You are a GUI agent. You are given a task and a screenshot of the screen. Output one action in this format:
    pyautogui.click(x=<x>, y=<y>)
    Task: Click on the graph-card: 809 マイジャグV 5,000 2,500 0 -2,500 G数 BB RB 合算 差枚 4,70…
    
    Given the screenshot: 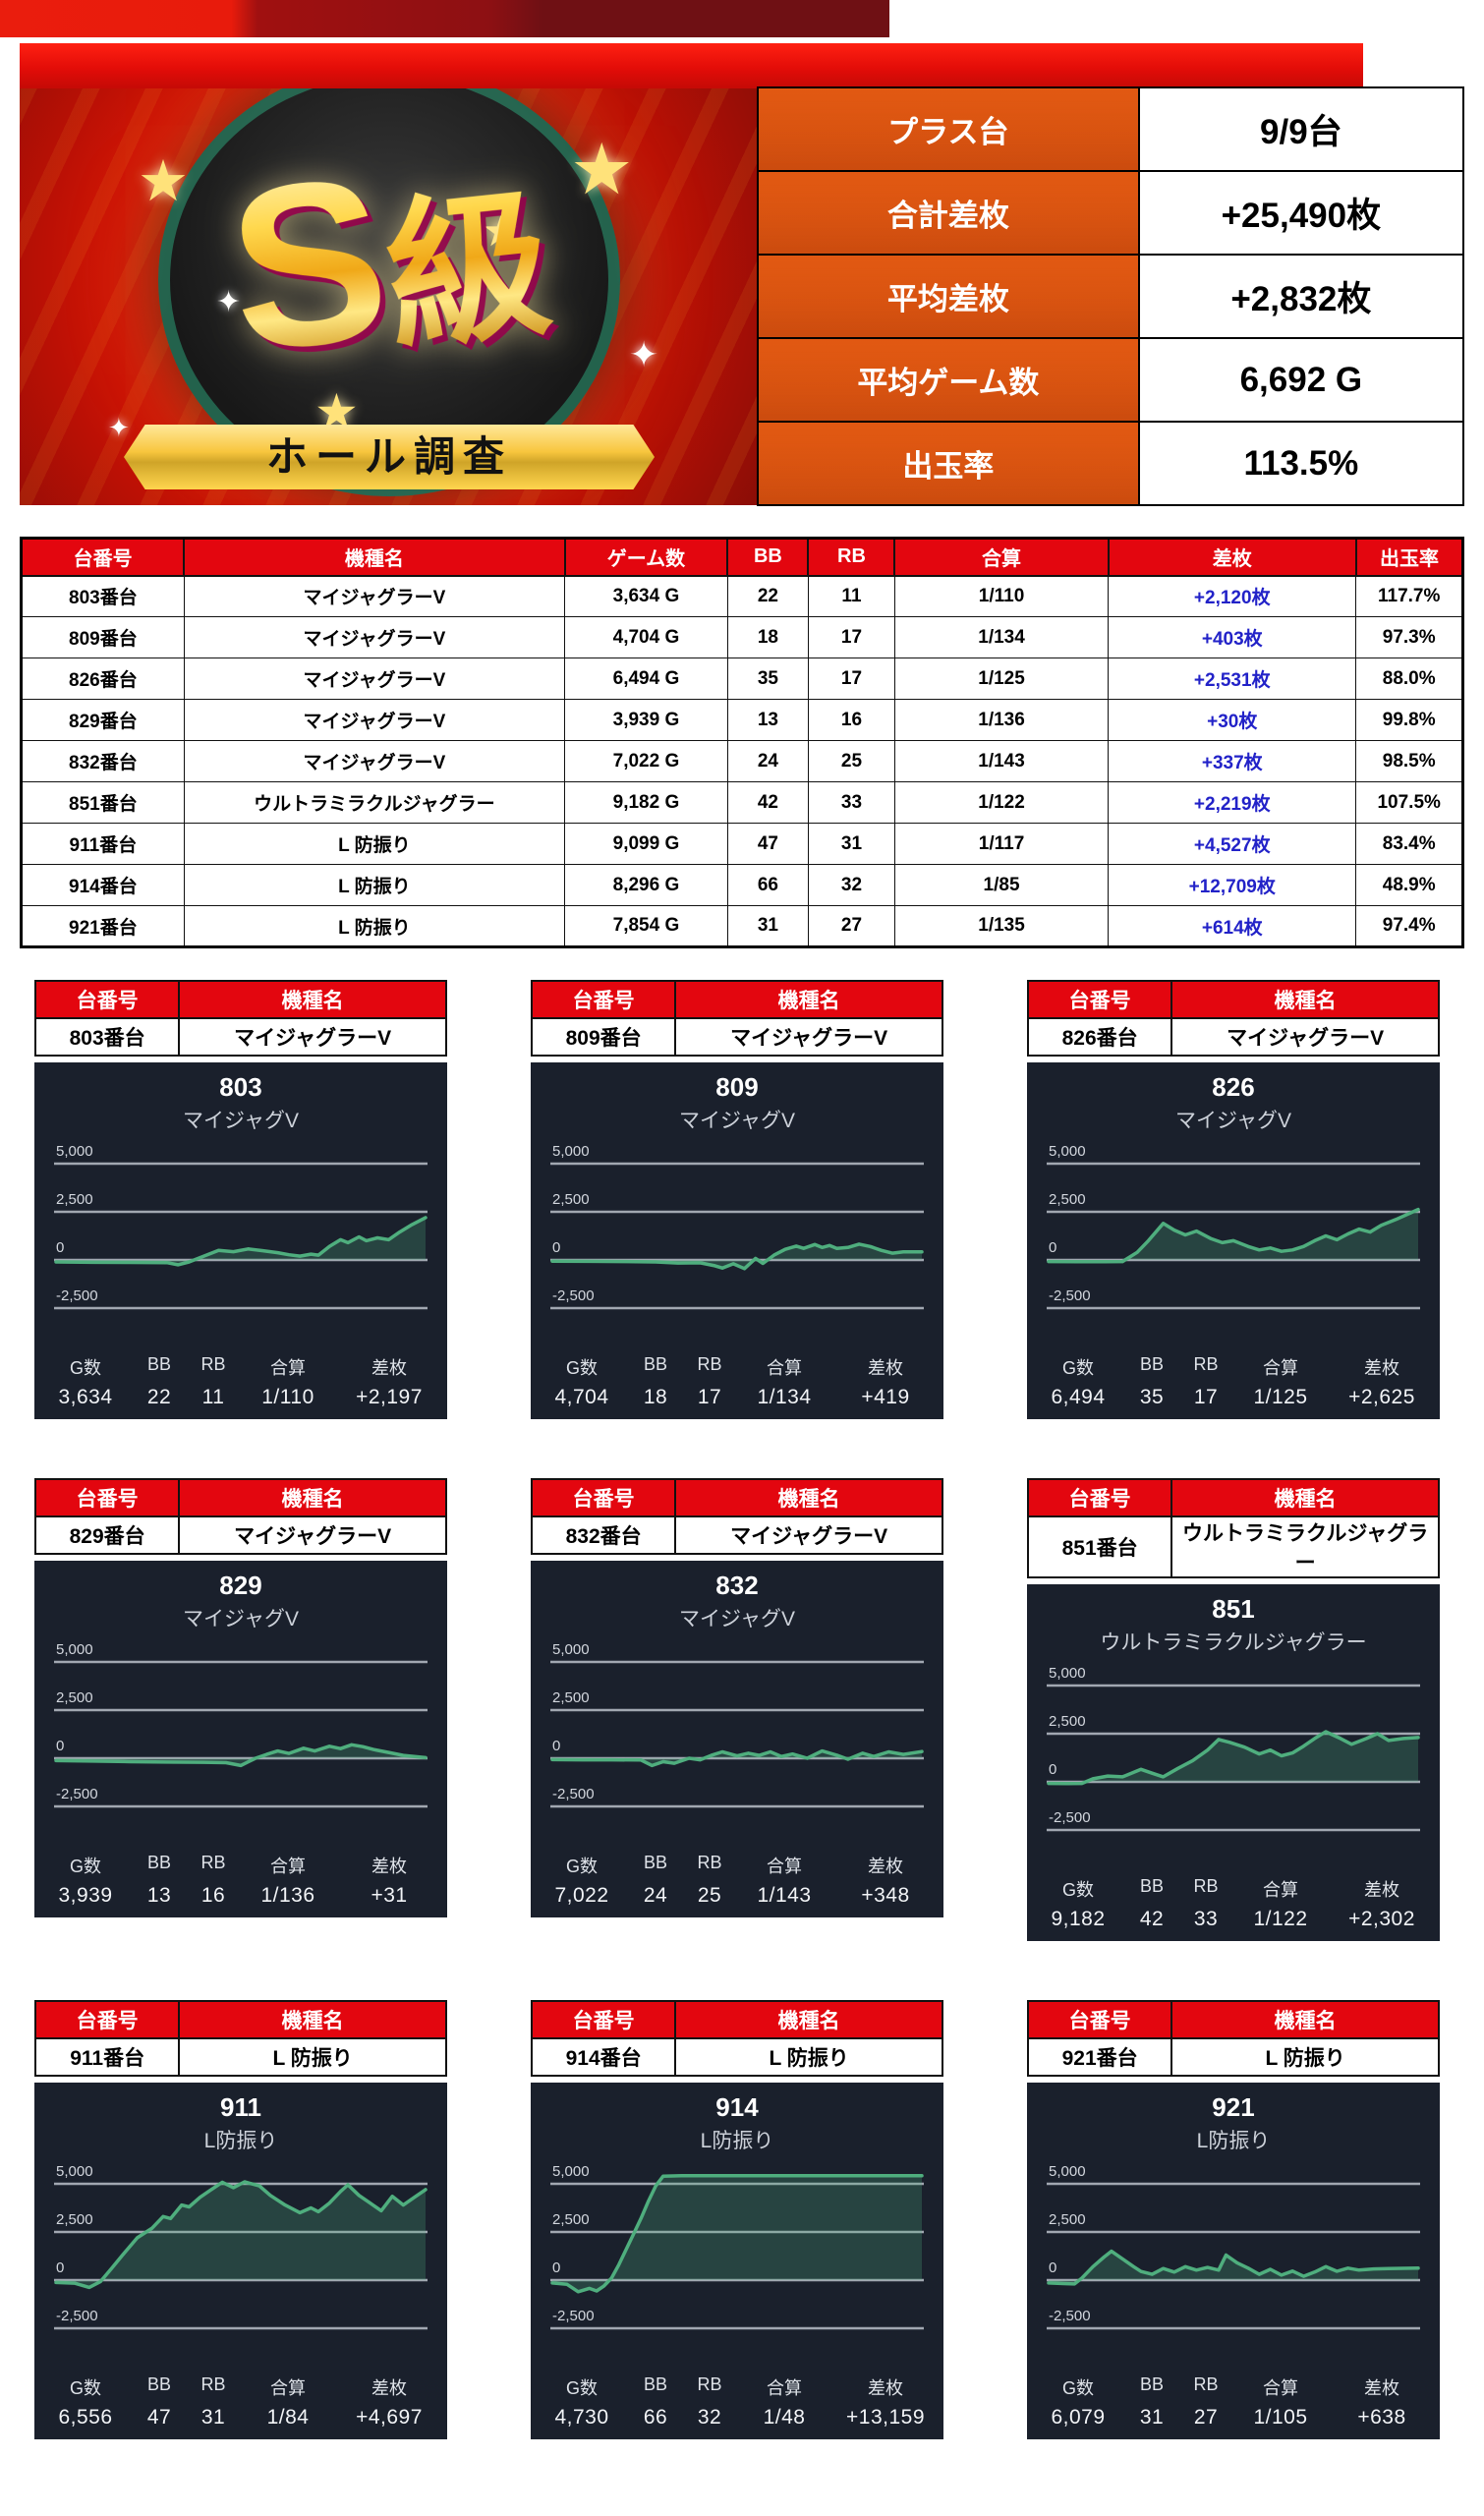 What is the action you would take?
    pyautogui.click(x=737, y=1240)
    